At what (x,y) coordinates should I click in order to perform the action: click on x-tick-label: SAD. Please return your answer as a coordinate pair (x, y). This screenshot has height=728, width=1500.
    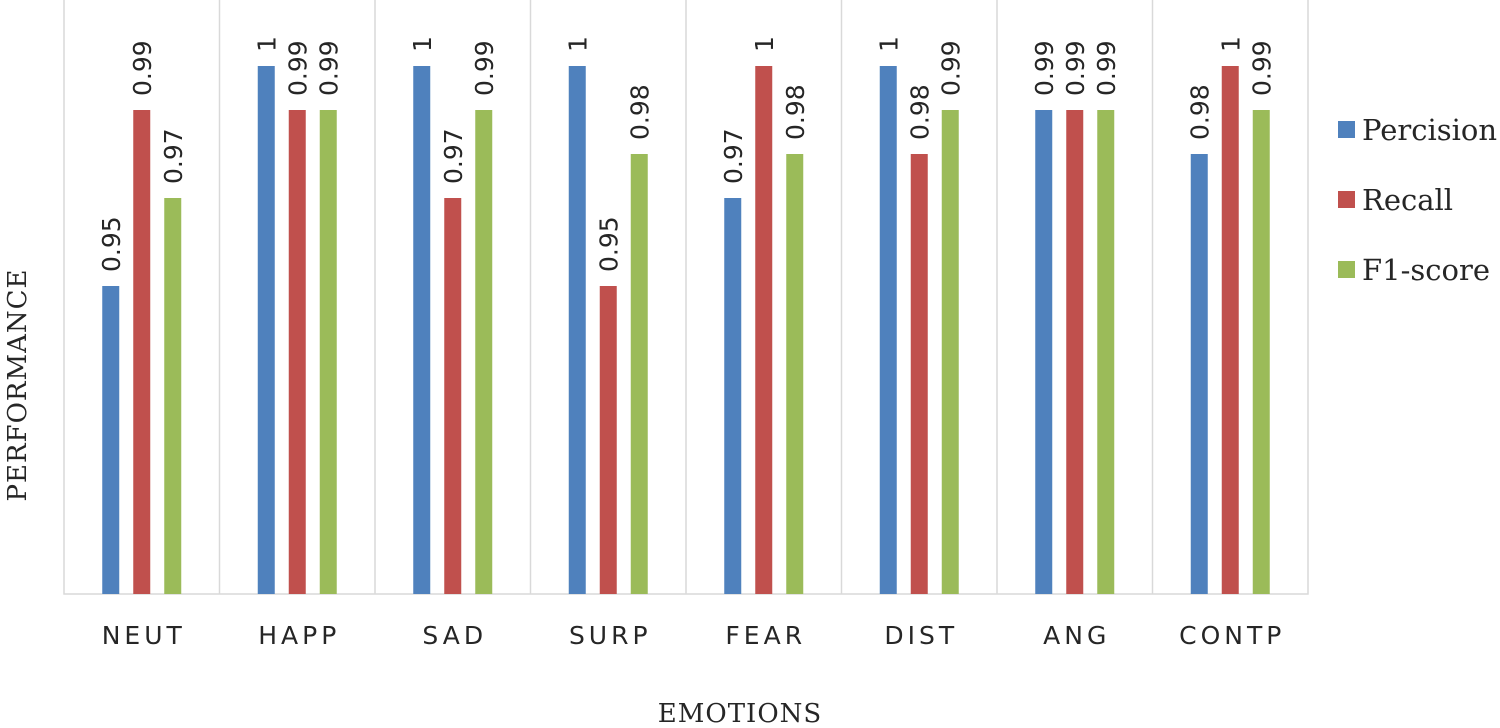
    Looking at the image, I should click on (454, 635).